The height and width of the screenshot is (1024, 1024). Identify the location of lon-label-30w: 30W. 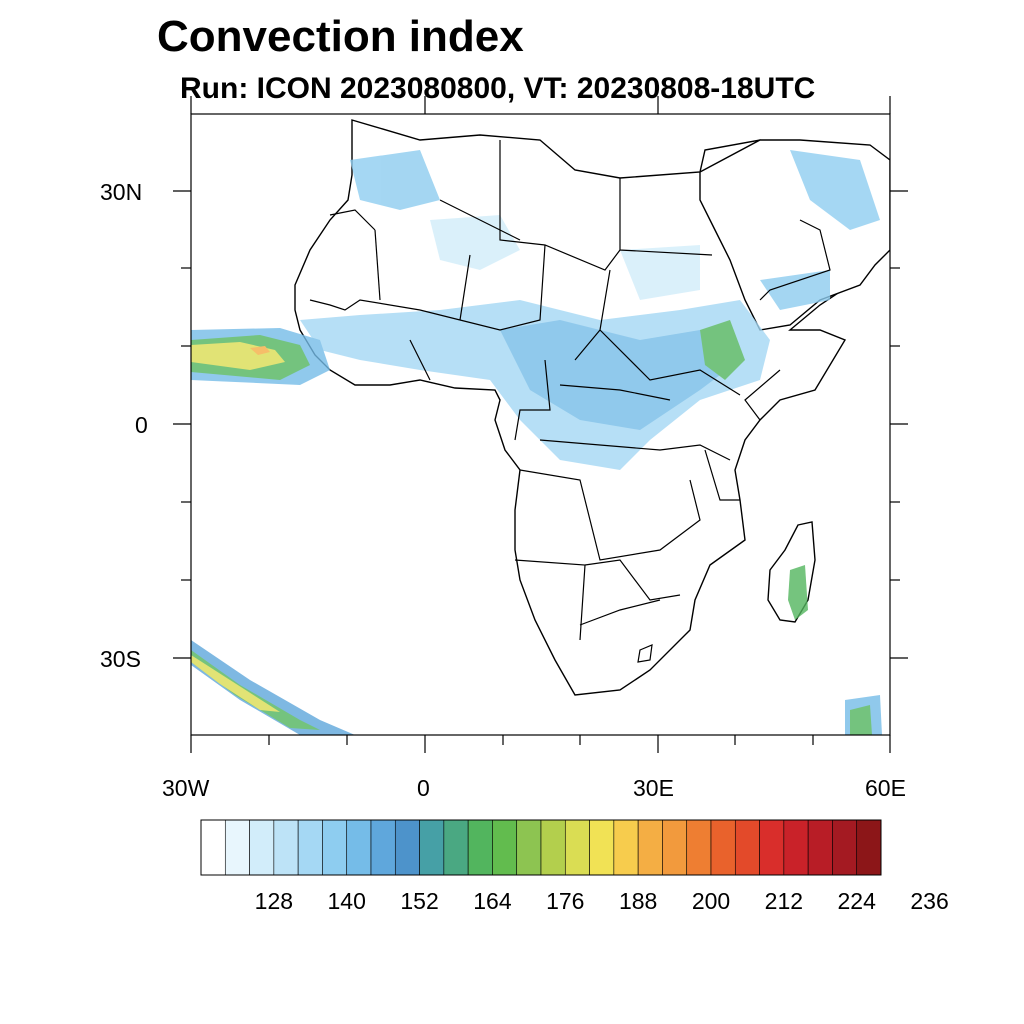
(186, 788).